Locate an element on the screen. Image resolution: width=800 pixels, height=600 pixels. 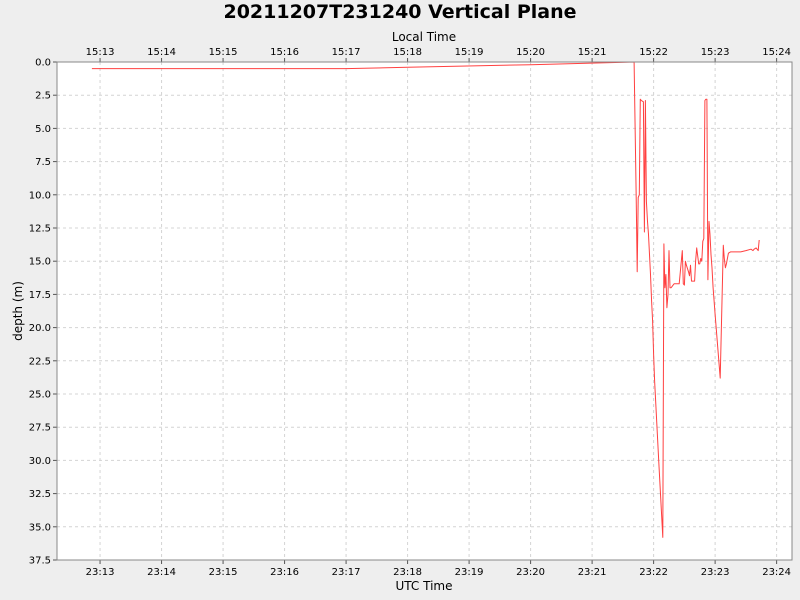
x2-tick-label: 15:22 is located at coordinates (653, 52).